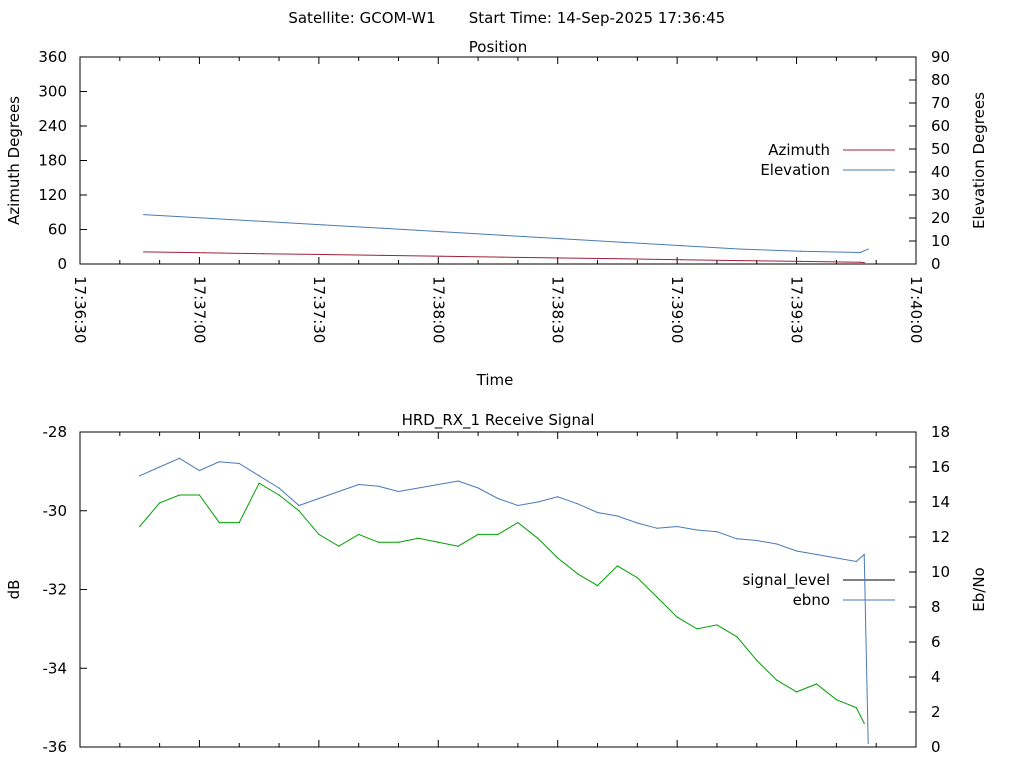  What do you see at coordinates (936, 607) in the screenshot?
I see `y2-tick-label: 8` at bounding box center [936, 607].